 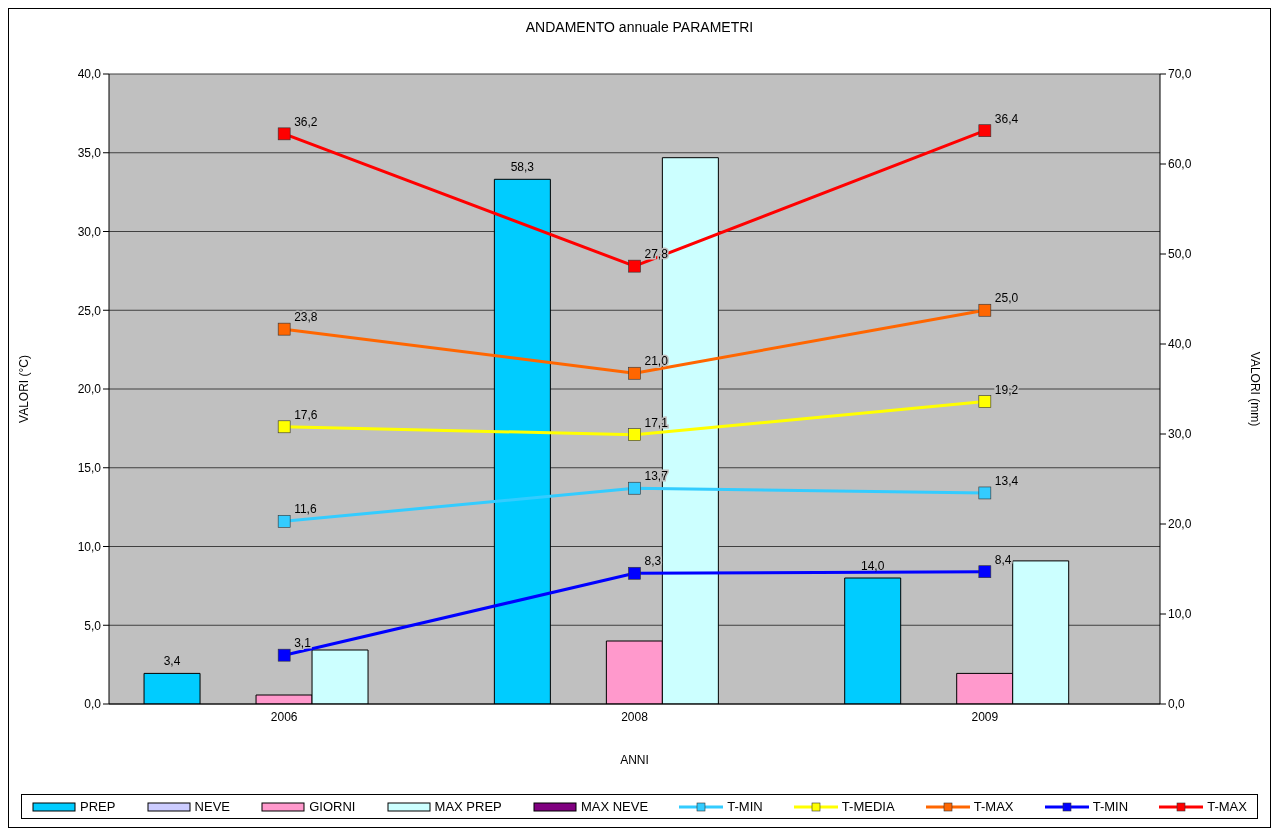 What do you see at coordinates (24, 389) in the screenshot?
I see `y-axis-title: VALORI (°C)` at bounding box center [24, 389].